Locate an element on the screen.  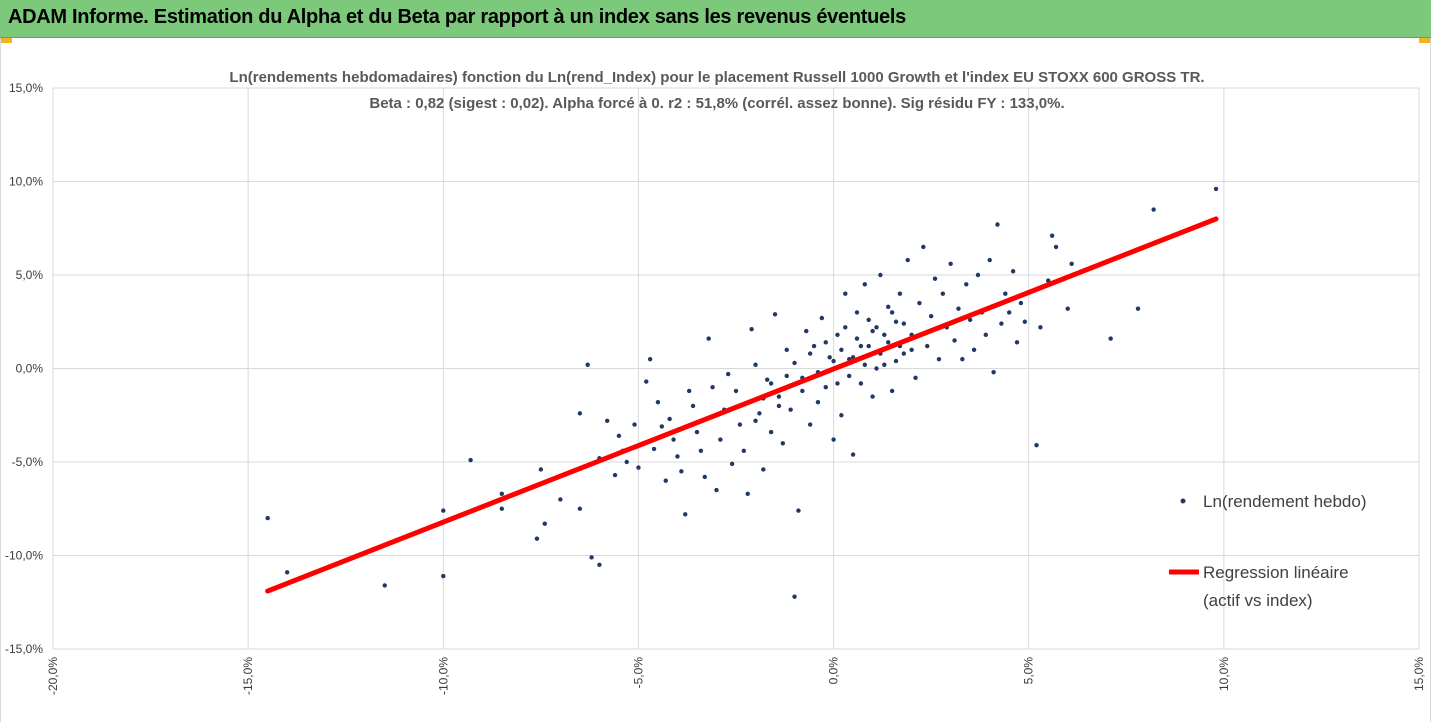
legend-label-regression-1: Regression linéaire is located at coordinates (1276, 572).